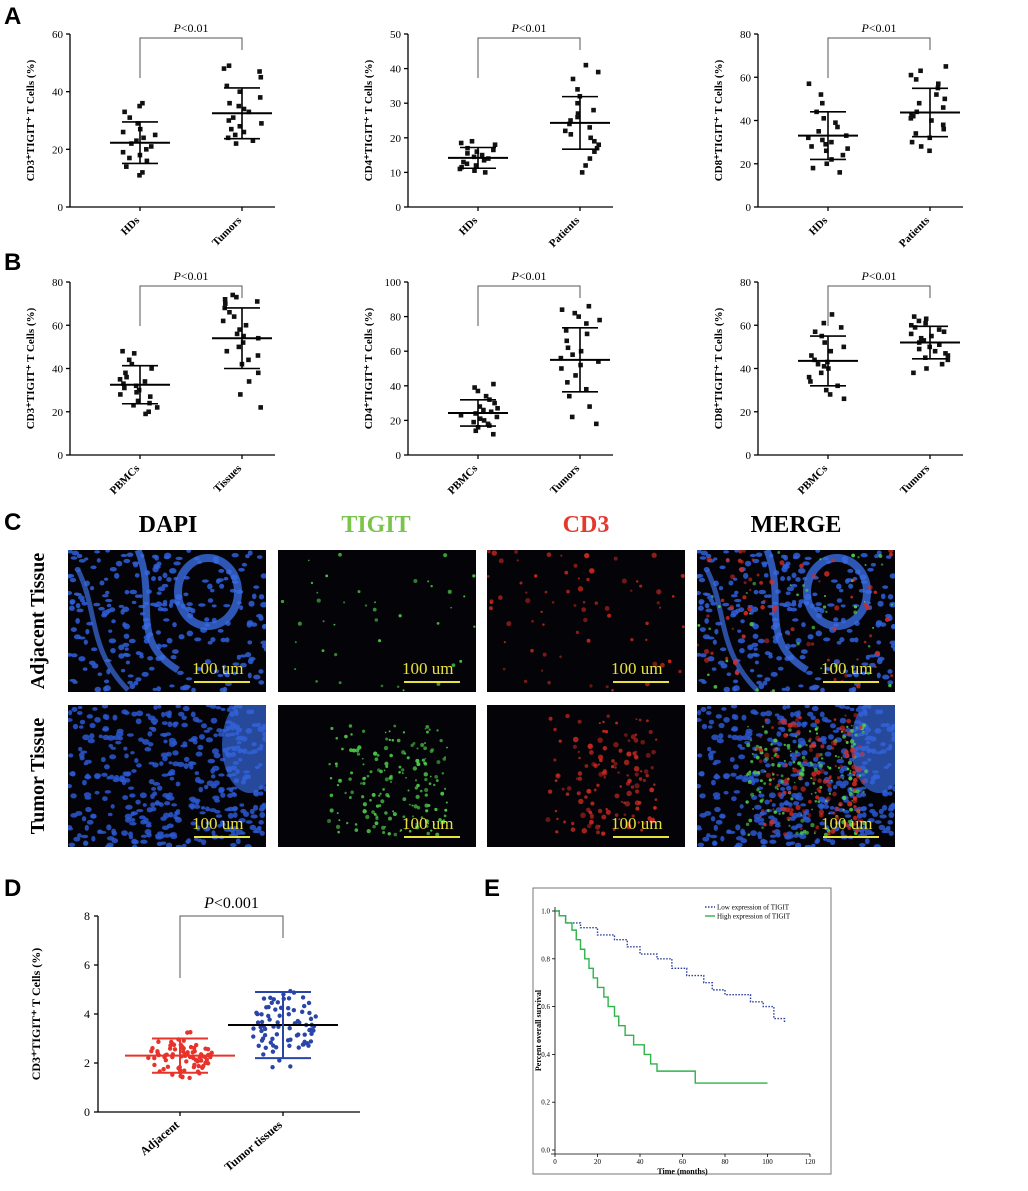 This screenshot has width=1028, height=1191. I want to click on y-tick-label: 20, so click(746, 413).